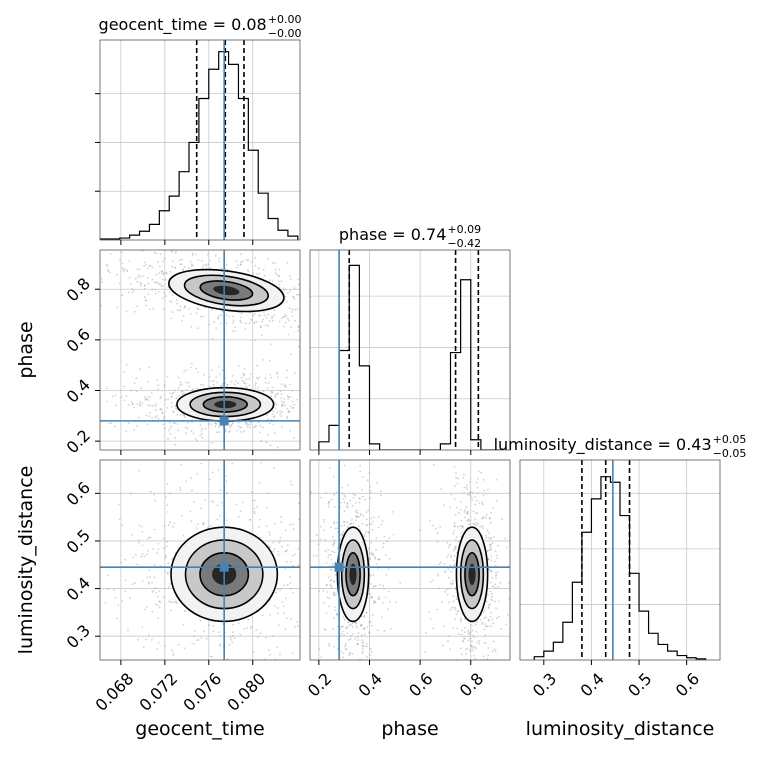 The height and width of the screenshot is (760, 760). Describe the element at coordinates (199, 145) in the screenshot. I see `histogram-step` at that location.